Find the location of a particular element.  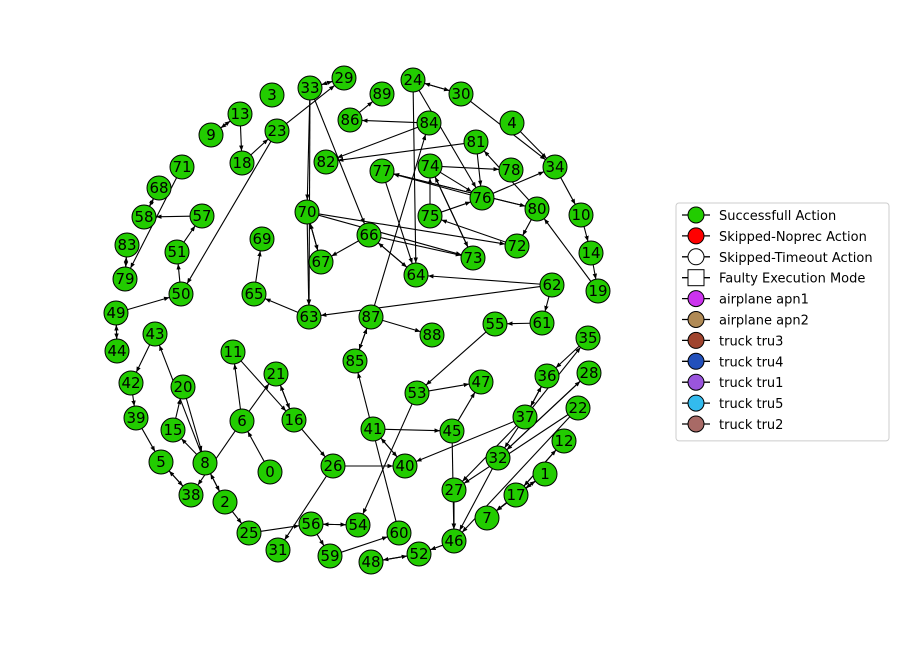

node-30: 30 is located at coordinates (461, 94).